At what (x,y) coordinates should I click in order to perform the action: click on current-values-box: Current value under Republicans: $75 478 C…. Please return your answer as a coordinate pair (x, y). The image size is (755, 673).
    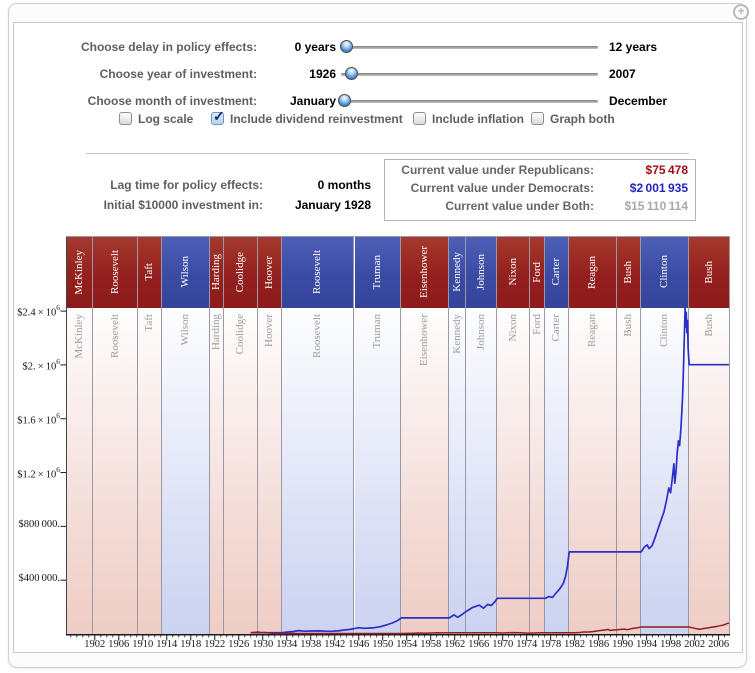
    Looking at the image, I should click on (540, 190).